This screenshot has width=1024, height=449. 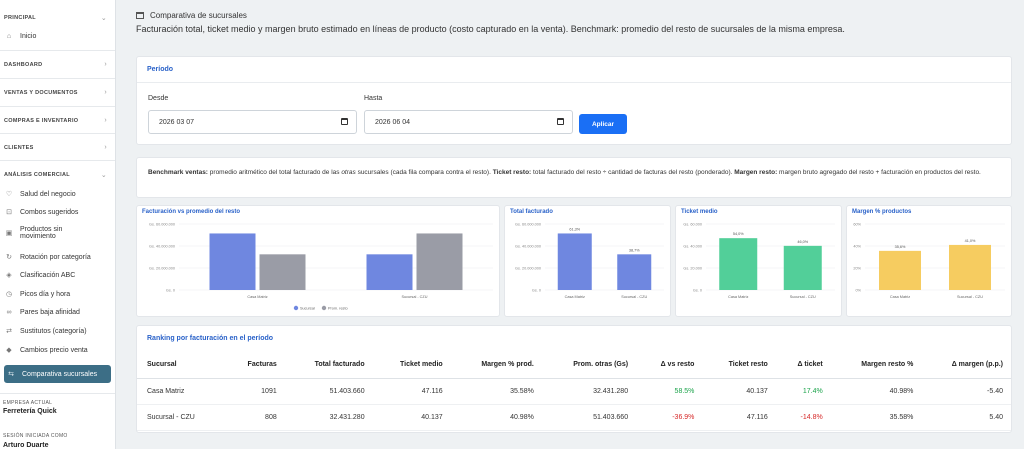 What do you see at coordinates (55, 120) in the screenshot?
I see `section-compras: COMPRAS E INVENTARIO ›` at bounding box center [55, 120].